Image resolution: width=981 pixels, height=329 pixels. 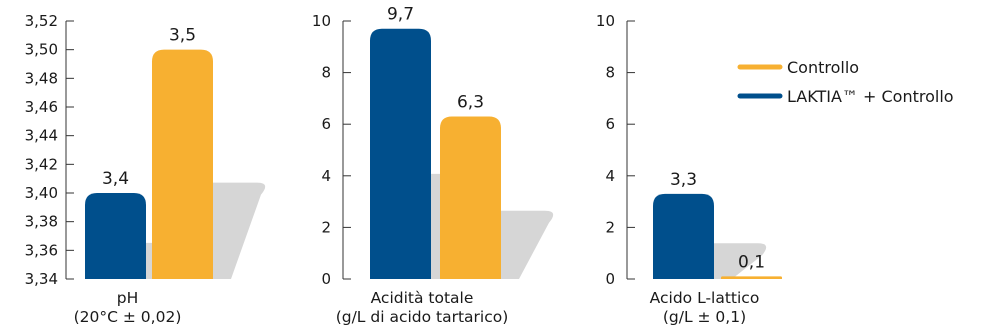 What do you see at coordinates (823, 67) in the screenshot?
I see `legend-label: Controllo` at bounding box center [823, 67].